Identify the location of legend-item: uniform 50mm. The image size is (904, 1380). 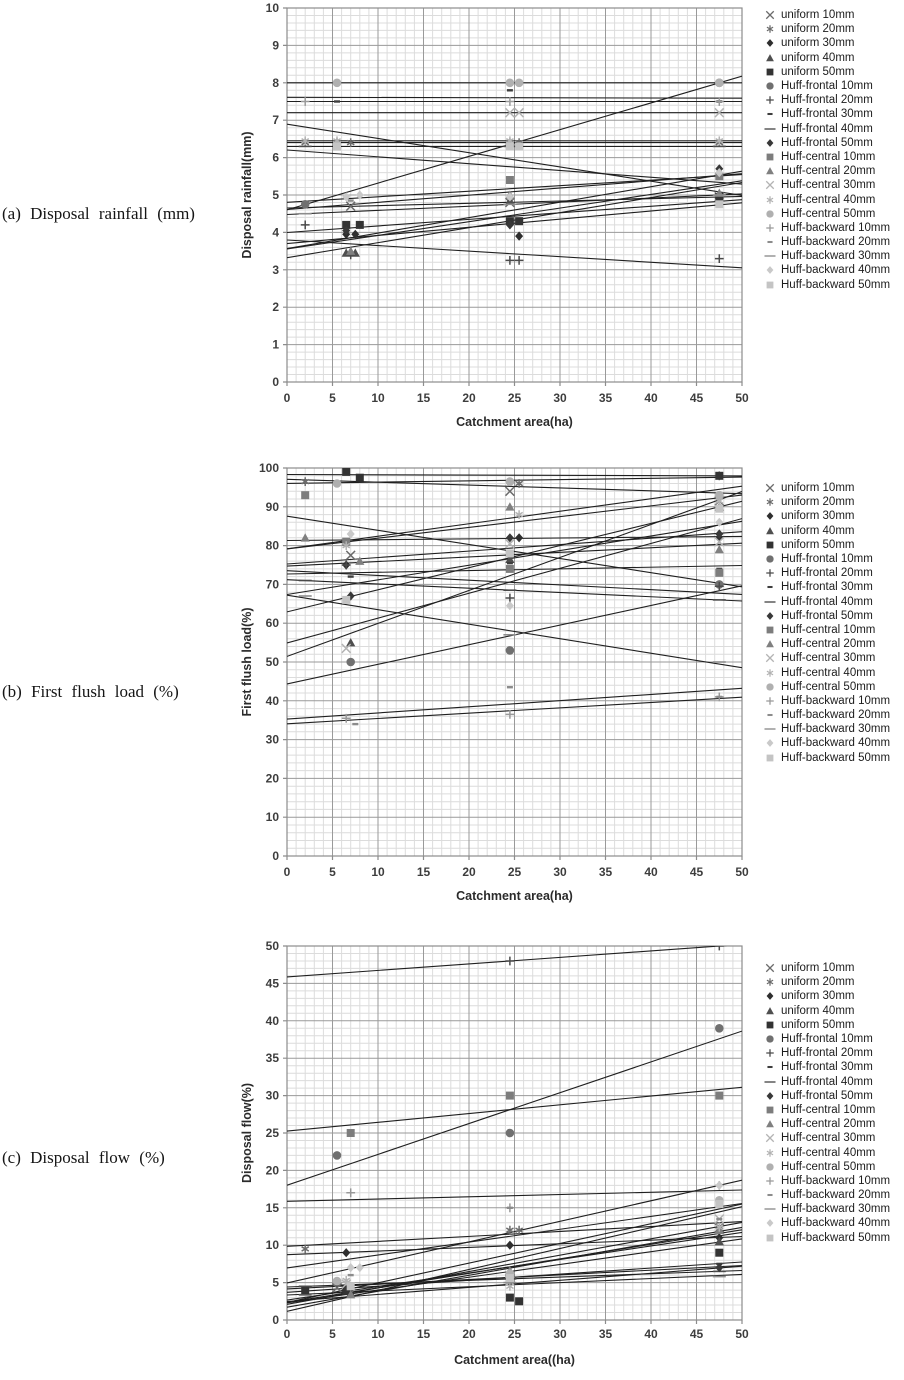
(833, 72).